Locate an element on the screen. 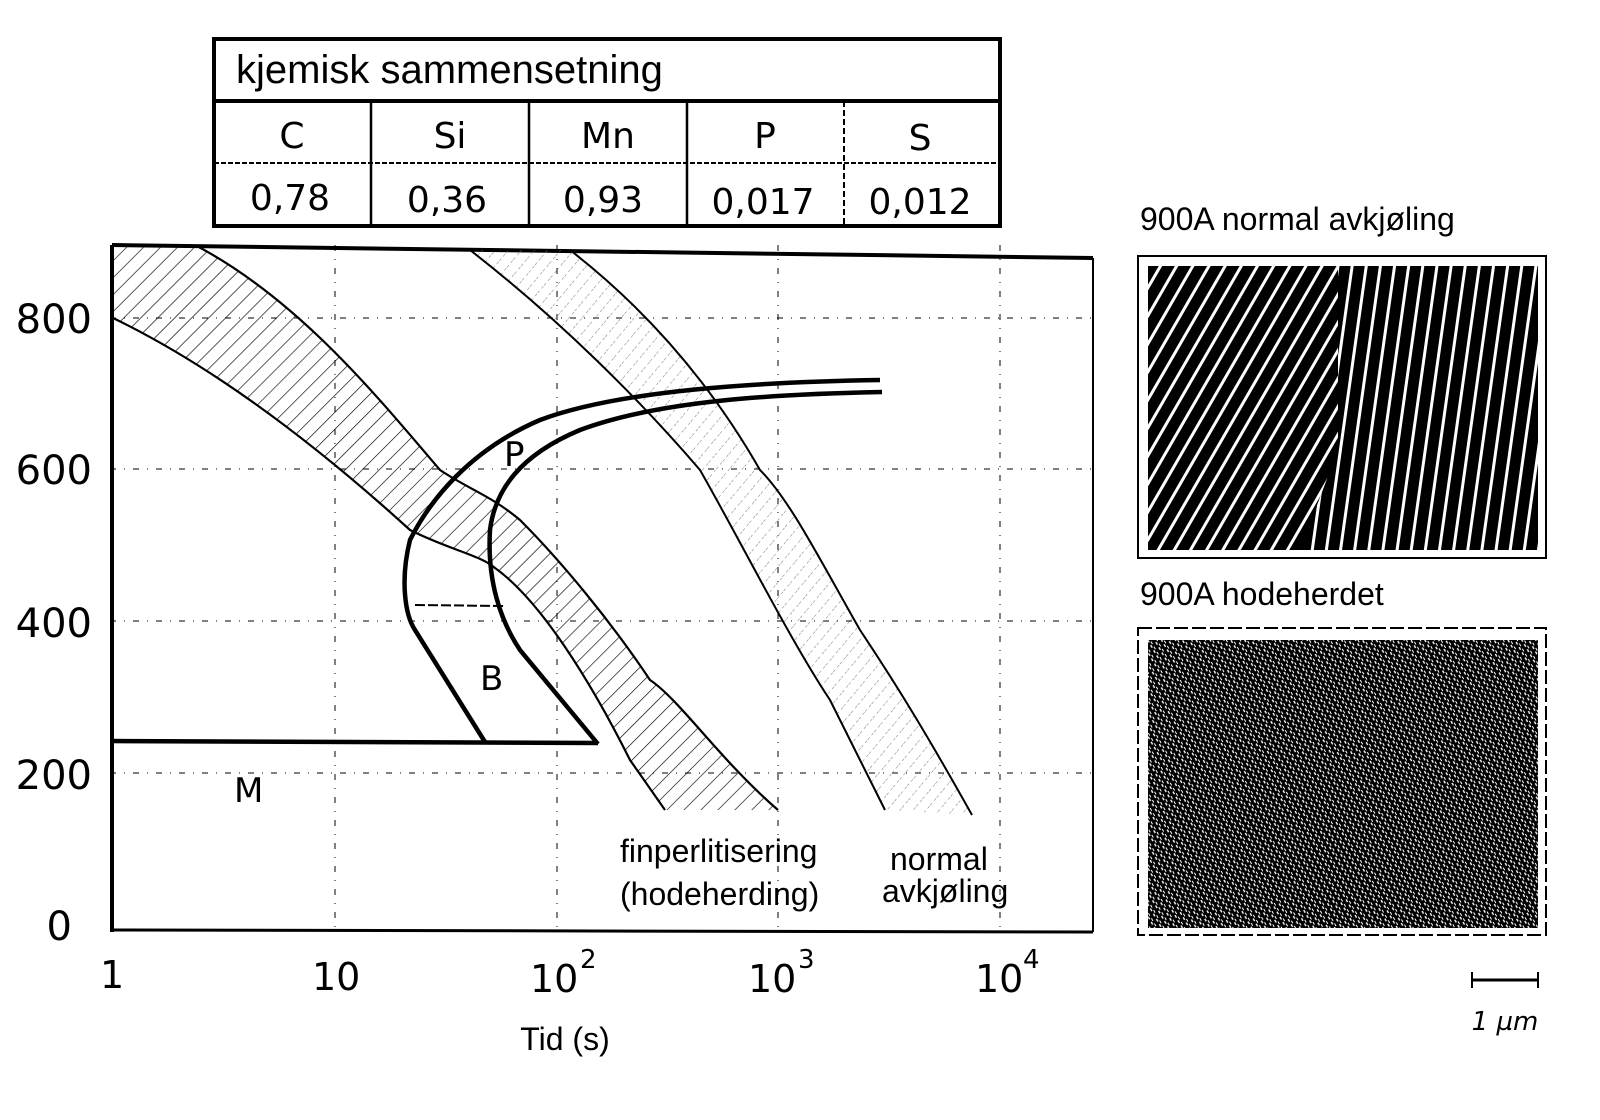 Image resolution: width=1600 pixels, height=1120 pixels. micrograph-top-label: 900A normal avkjøling is located at coordinates (1297, 219).